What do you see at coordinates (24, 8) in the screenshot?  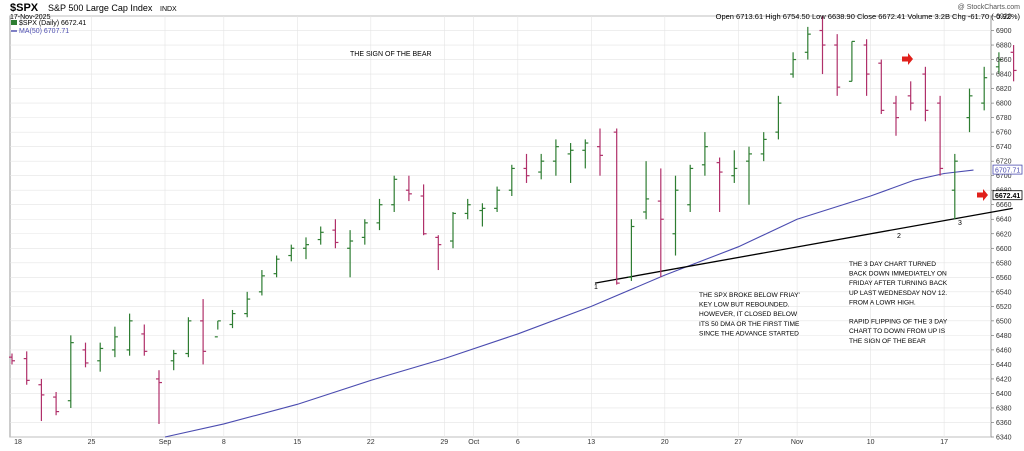 I see `symbol-label: $SPX` at bounding box center [24, 8].